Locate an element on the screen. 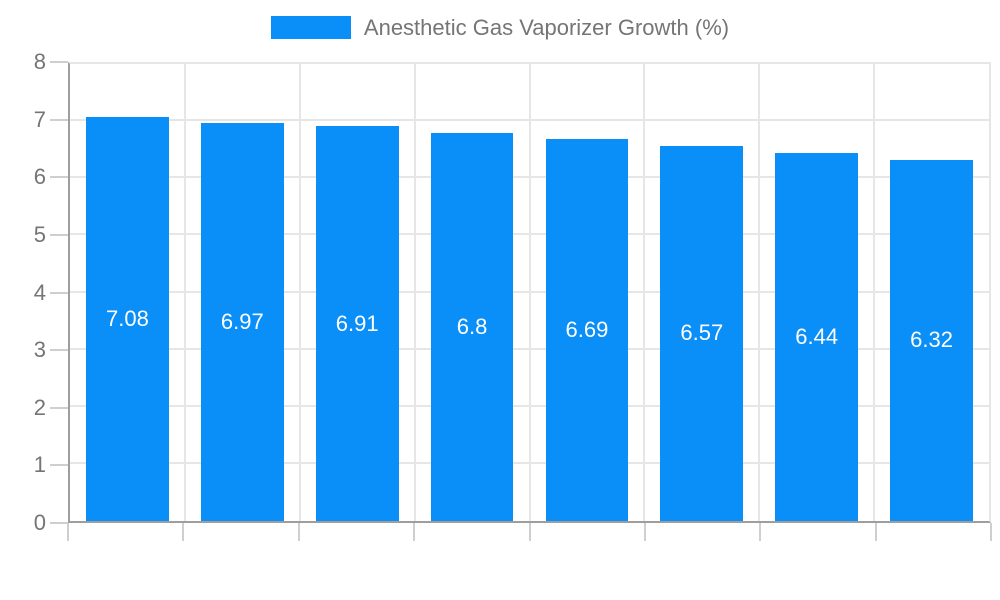 This screenshot has height=600, width=1000. bar: 6.32 is located at coordinates (931, 340).